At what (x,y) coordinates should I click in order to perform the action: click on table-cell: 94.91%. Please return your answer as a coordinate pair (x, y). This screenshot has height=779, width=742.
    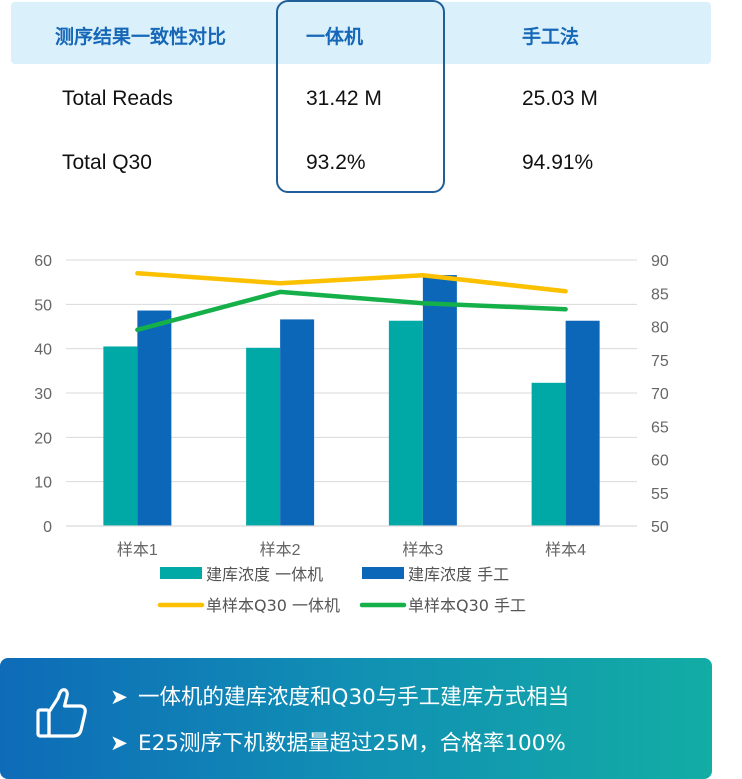
    Looking at the image, I should click on (558, 162).